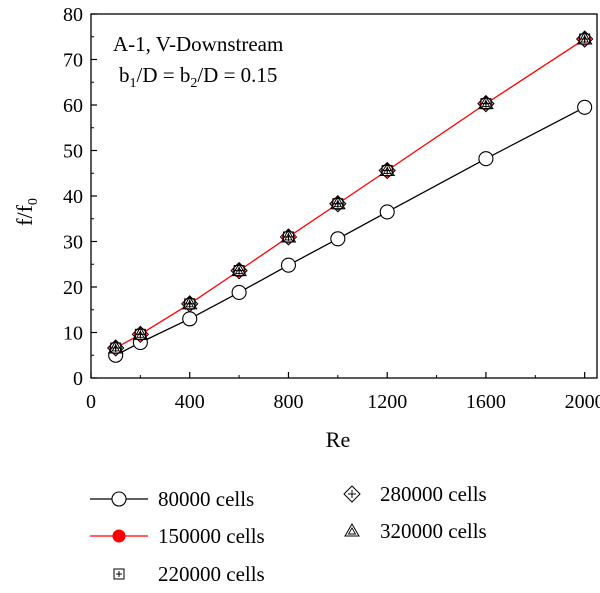  What do you see at coordinates (211, 536) in the screenshot?
I see `legend-label: 150000 cells` at bounding box center [211, 536].